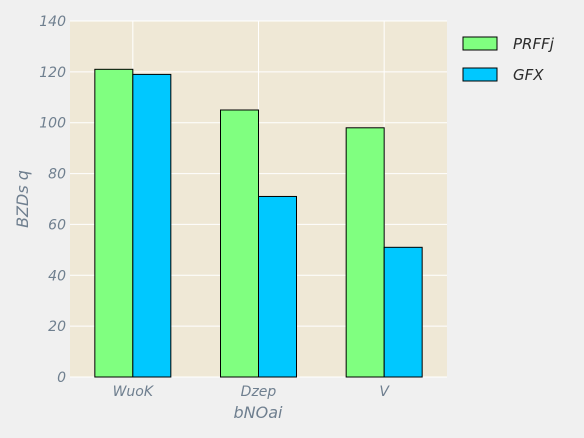 This screenshot has width=584, height=438. Describe the element at coordinates (52, 200) in the screenshot. I see `y-axis-ticks: 0 20 40 60 80 100 120 140` at that location.